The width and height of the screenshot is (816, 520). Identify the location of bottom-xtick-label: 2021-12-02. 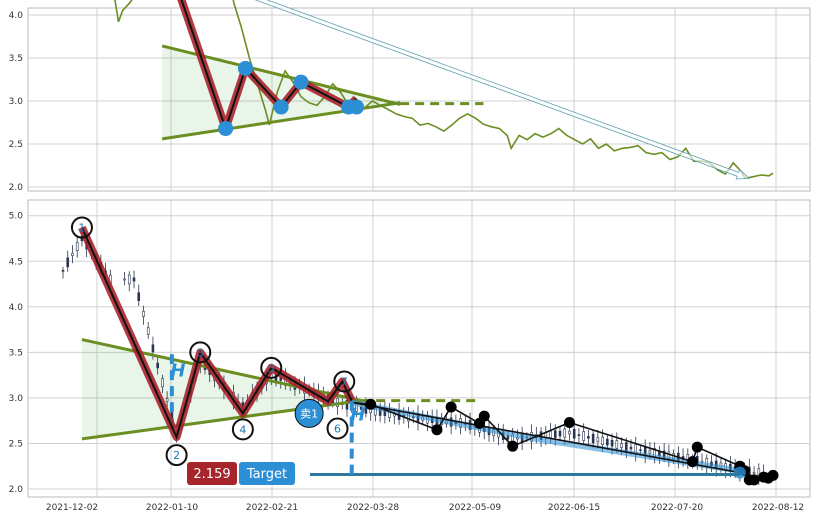
(72, 508).